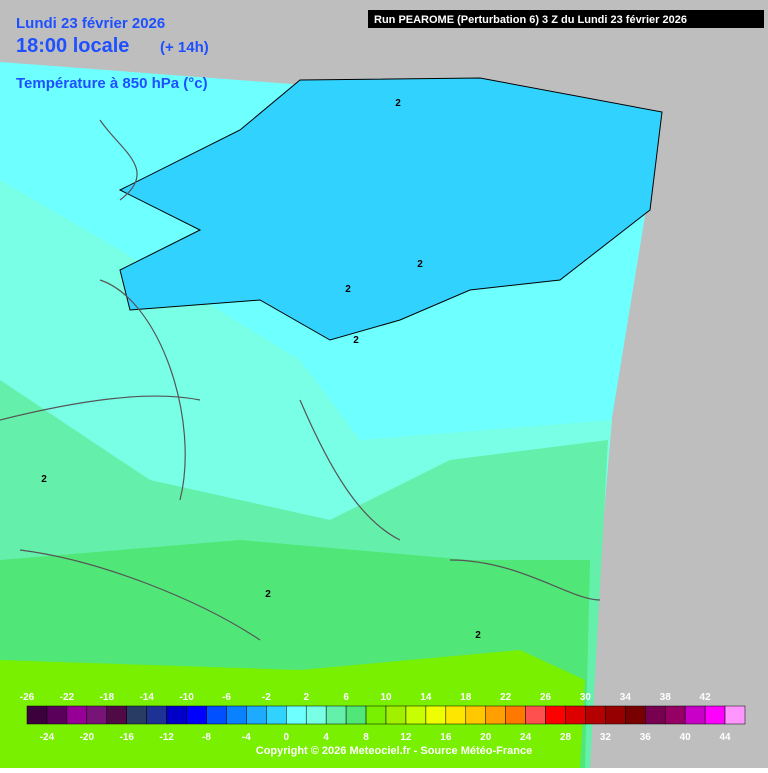 Image resolution: width=768 pixels, height=773 pixels. Describe the element at coordinates (466, 697) in the screenshot. I see `colorbar-label: 18` at that location.